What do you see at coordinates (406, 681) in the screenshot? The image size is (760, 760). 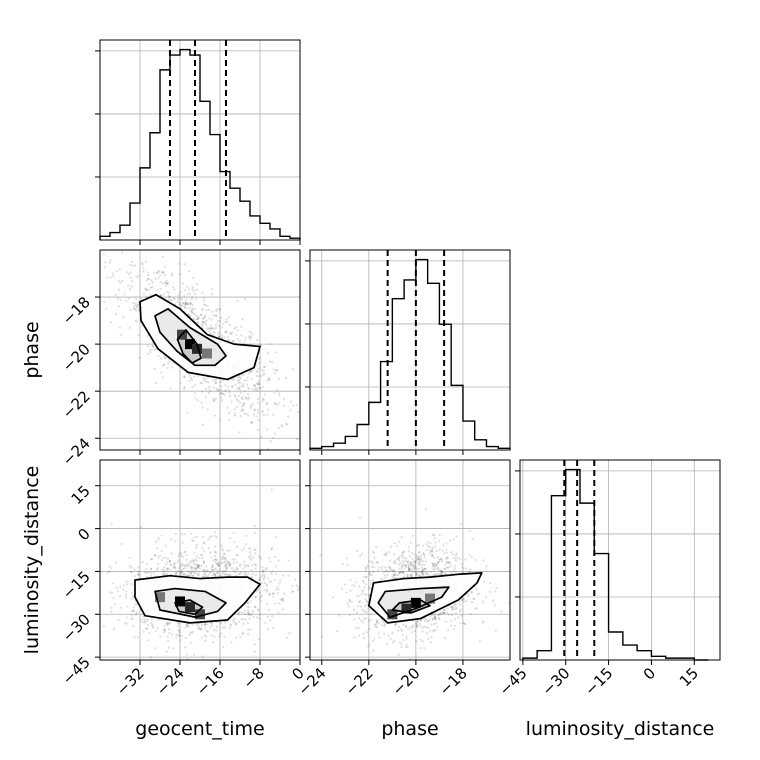 I see `x-tick-label-phase: −20` at bounding box center [406, 681].